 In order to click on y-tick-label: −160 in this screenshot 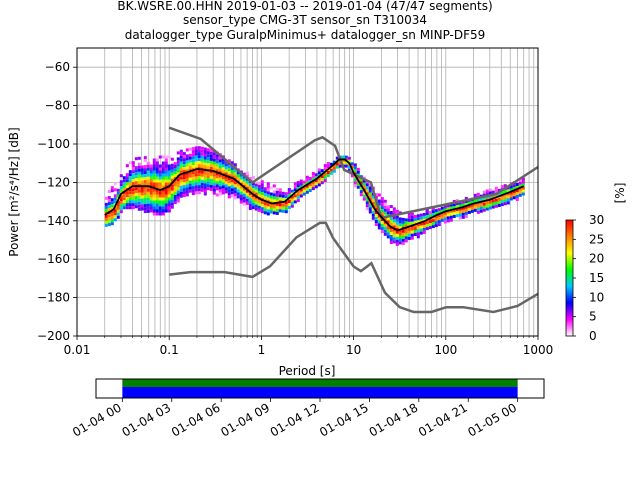, I will do `click(53, 259)`.